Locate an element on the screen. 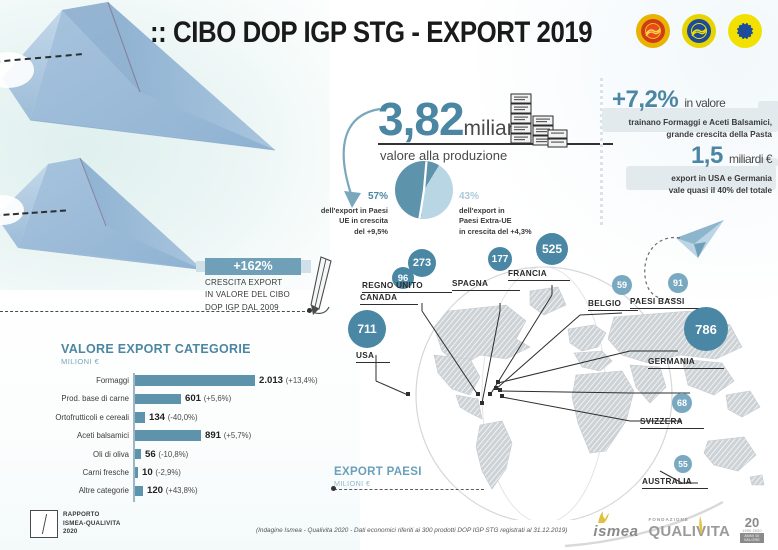 This screenshot has width=778, height=550. ismea-logo: ismea is located at coordinates (616, 525).